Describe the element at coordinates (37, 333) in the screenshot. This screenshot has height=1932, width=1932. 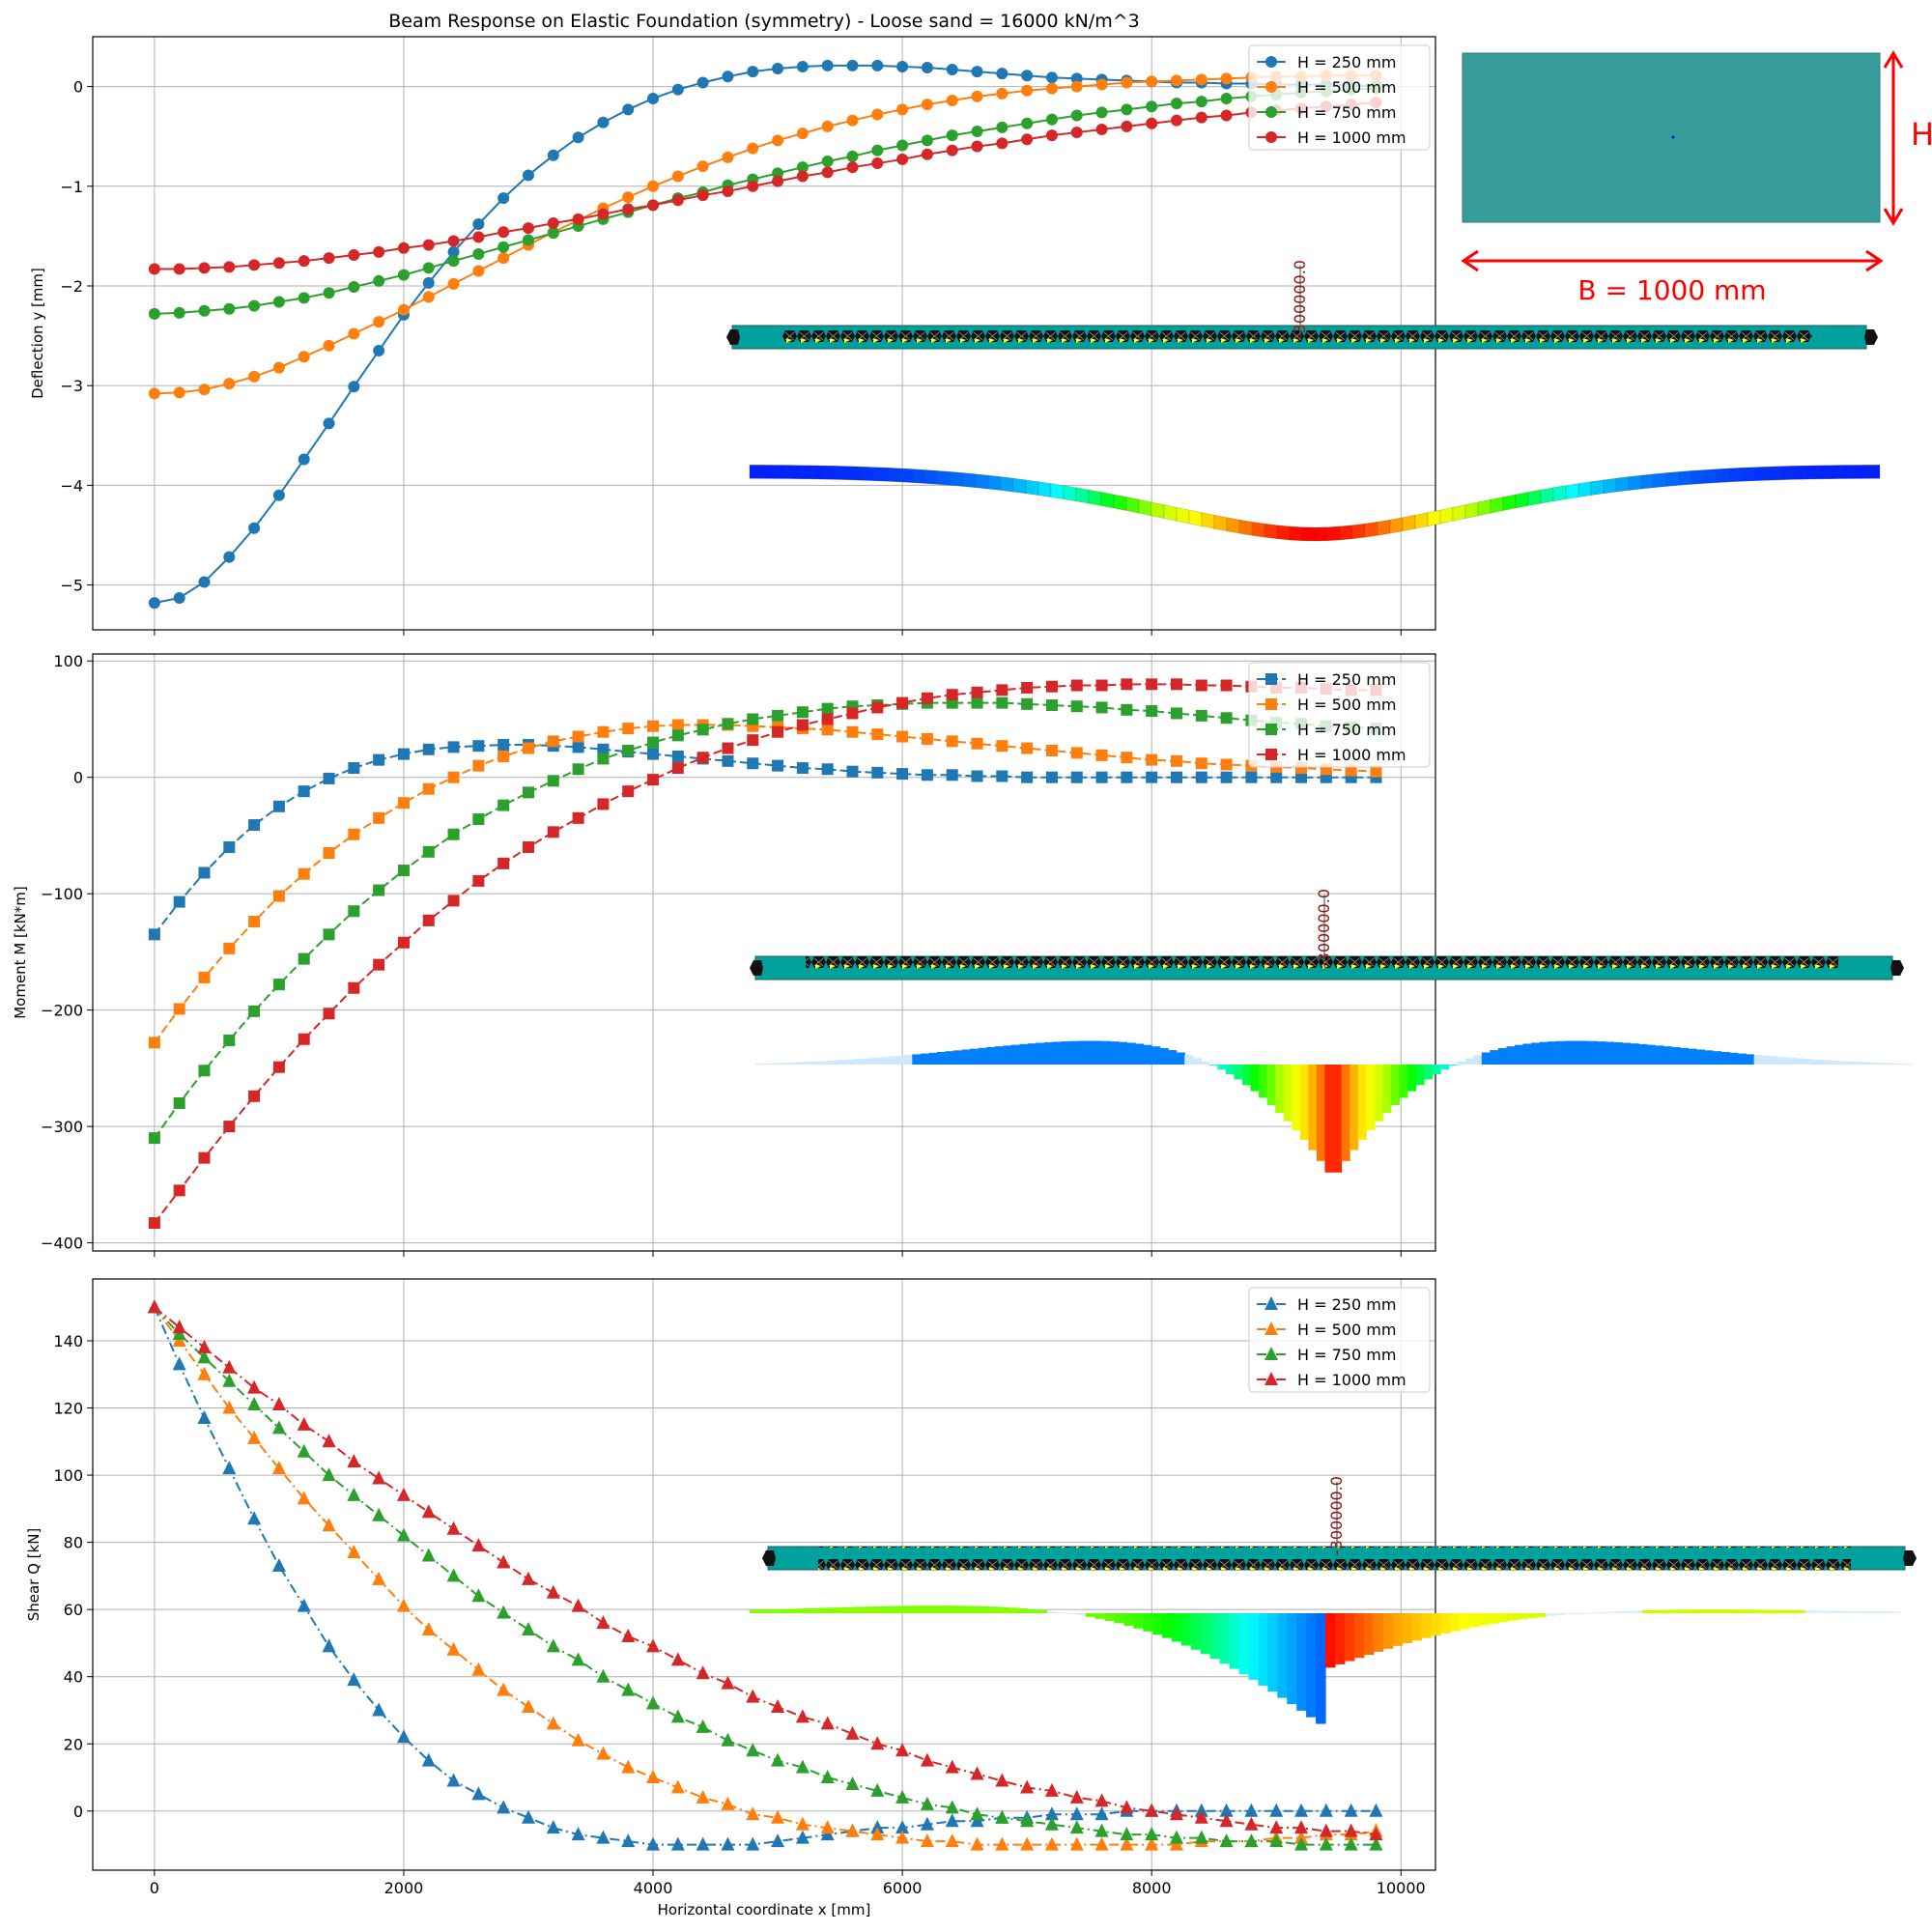
I see `y-axis-label: Deflection y [mm]` at that location.